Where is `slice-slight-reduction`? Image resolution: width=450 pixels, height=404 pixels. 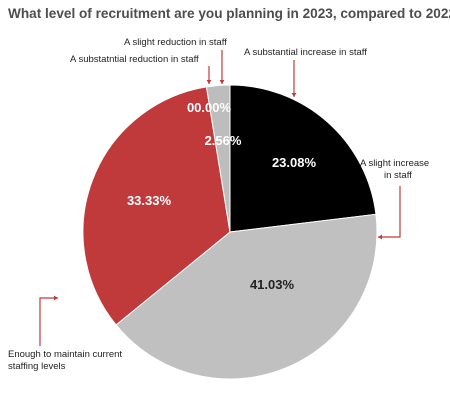 slice-slight-reduction is located at coordinates (218, 158).